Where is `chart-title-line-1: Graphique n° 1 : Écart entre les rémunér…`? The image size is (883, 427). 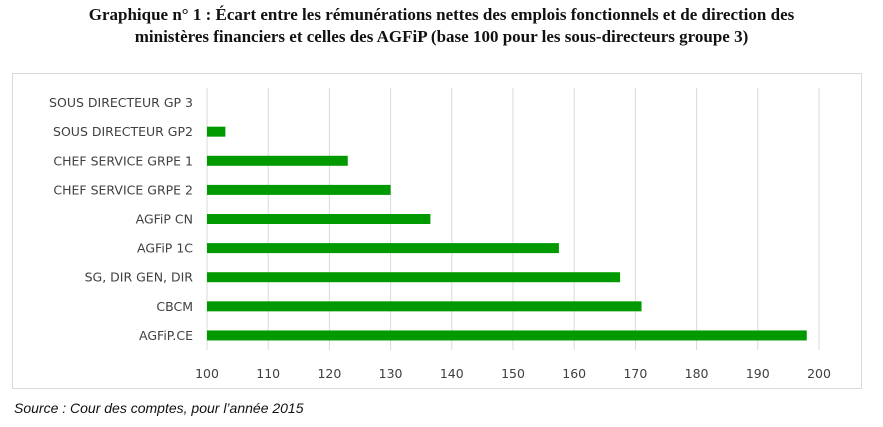 chart-title-line-1: Graphique n° 1 : Écart entre les rémunér… is located at coordinates (441, 14).